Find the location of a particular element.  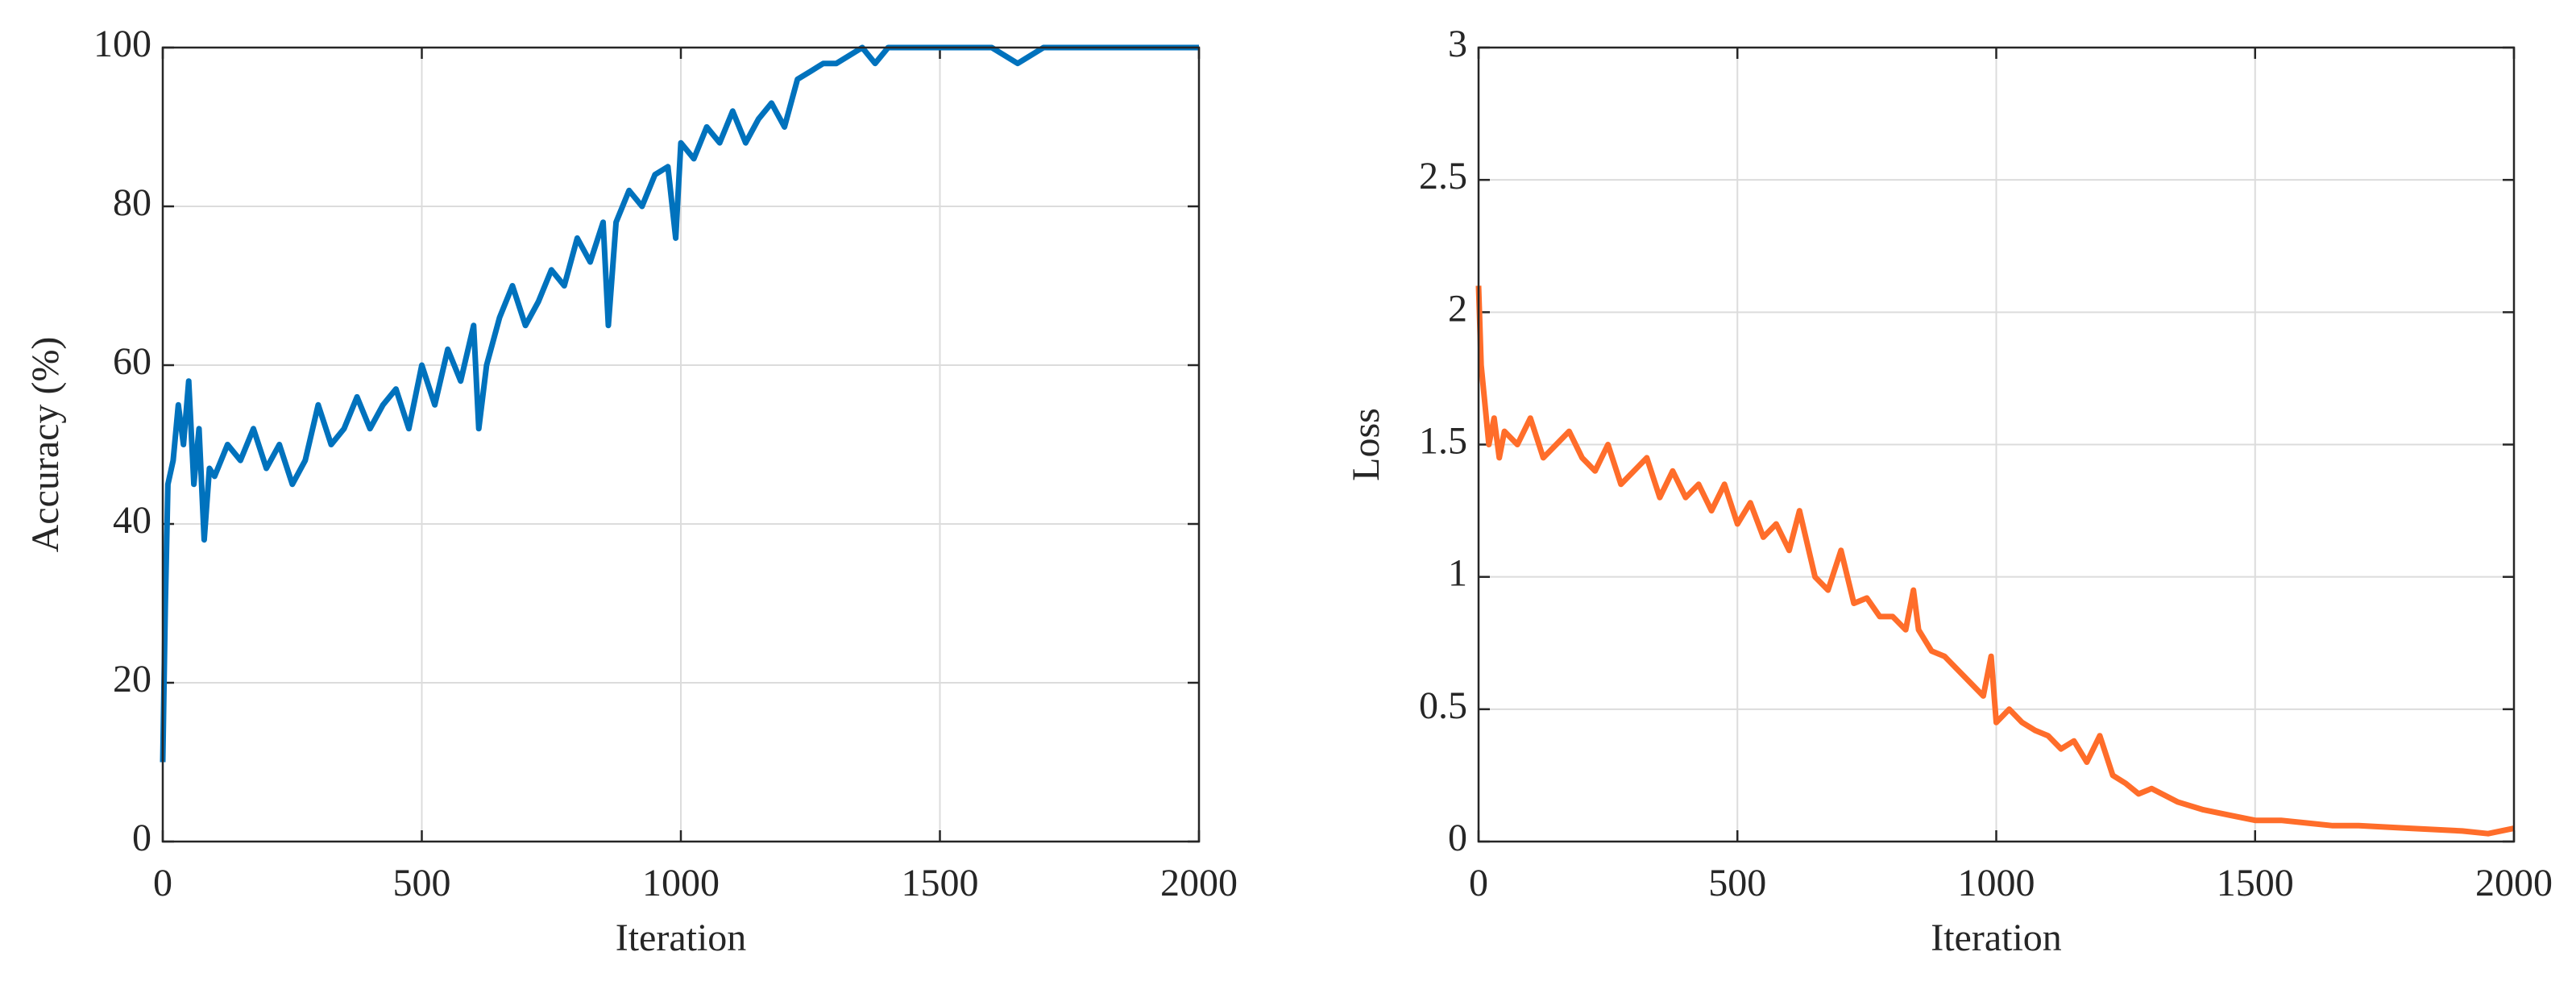

y-tick-label: 60 is located at coordinates (132, 361).